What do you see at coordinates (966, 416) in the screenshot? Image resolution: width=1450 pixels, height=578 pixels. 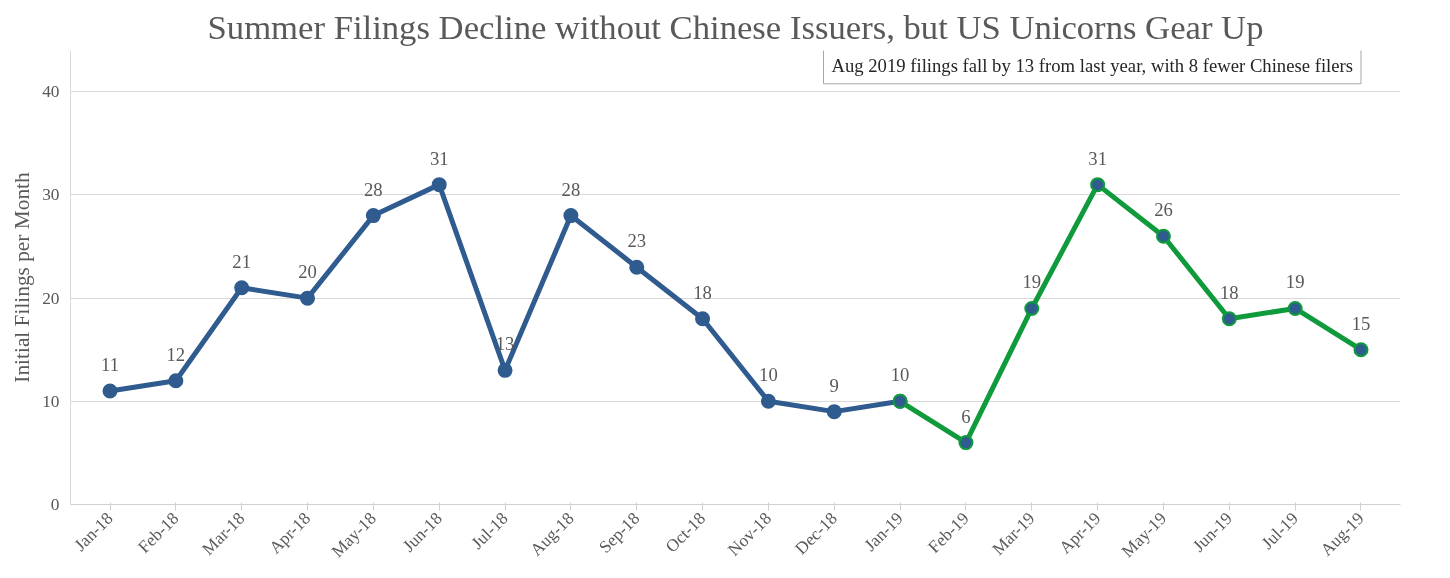 I see `data-label: 6` at bounding box center [966, 416].